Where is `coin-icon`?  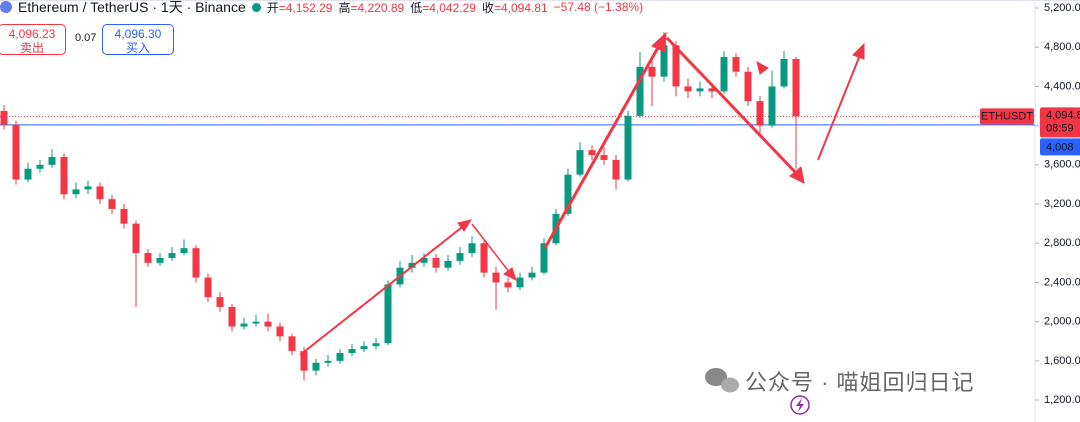
coin-icon is located at coordinates (6, 7).